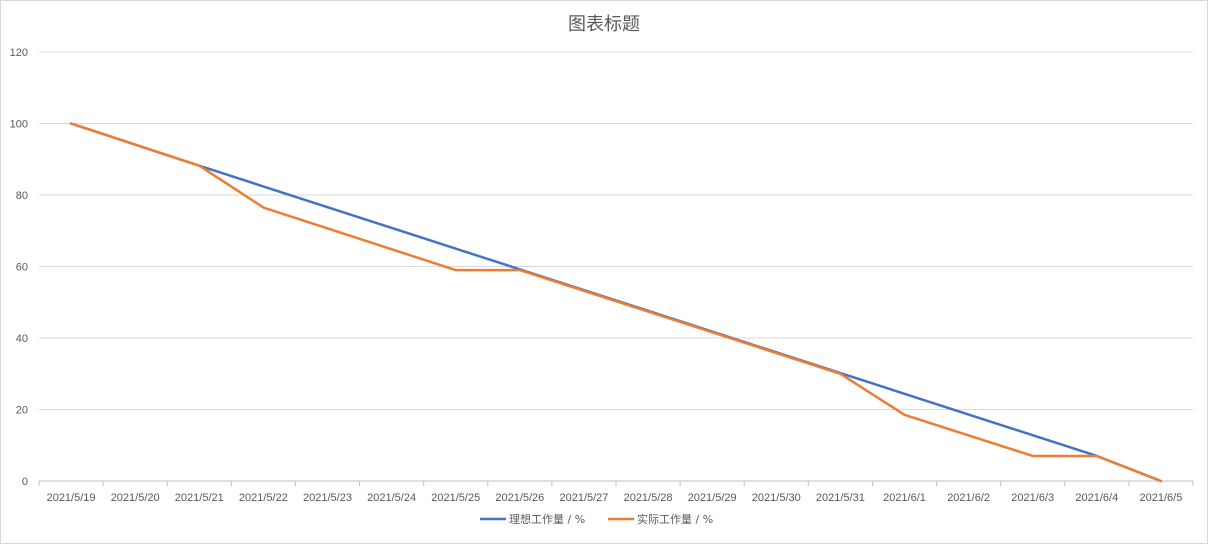 This screenshot has height=544, width=1208. What do you see at coordinates (391, 498) in the screenshot?
I see `x-tick-label: 2021/5/24` at bounding box center [391, 498].